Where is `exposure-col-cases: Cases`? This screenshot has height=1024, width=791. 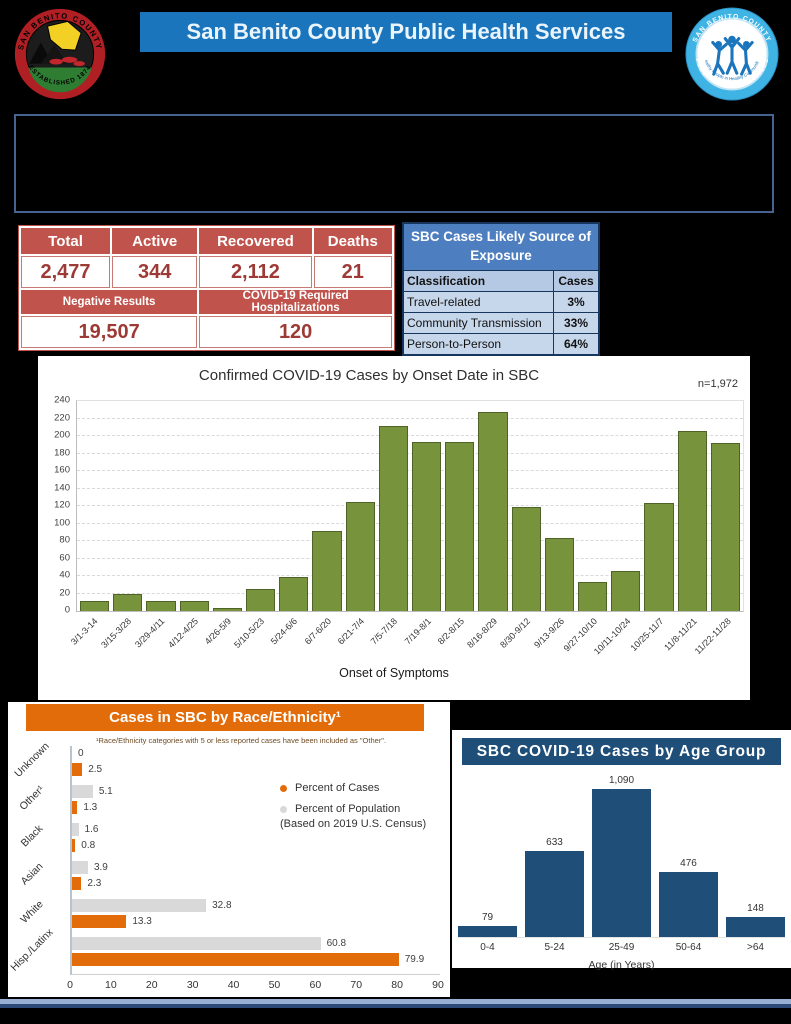 exposure-col-cases: Cases is located at coordinates (576, 280).